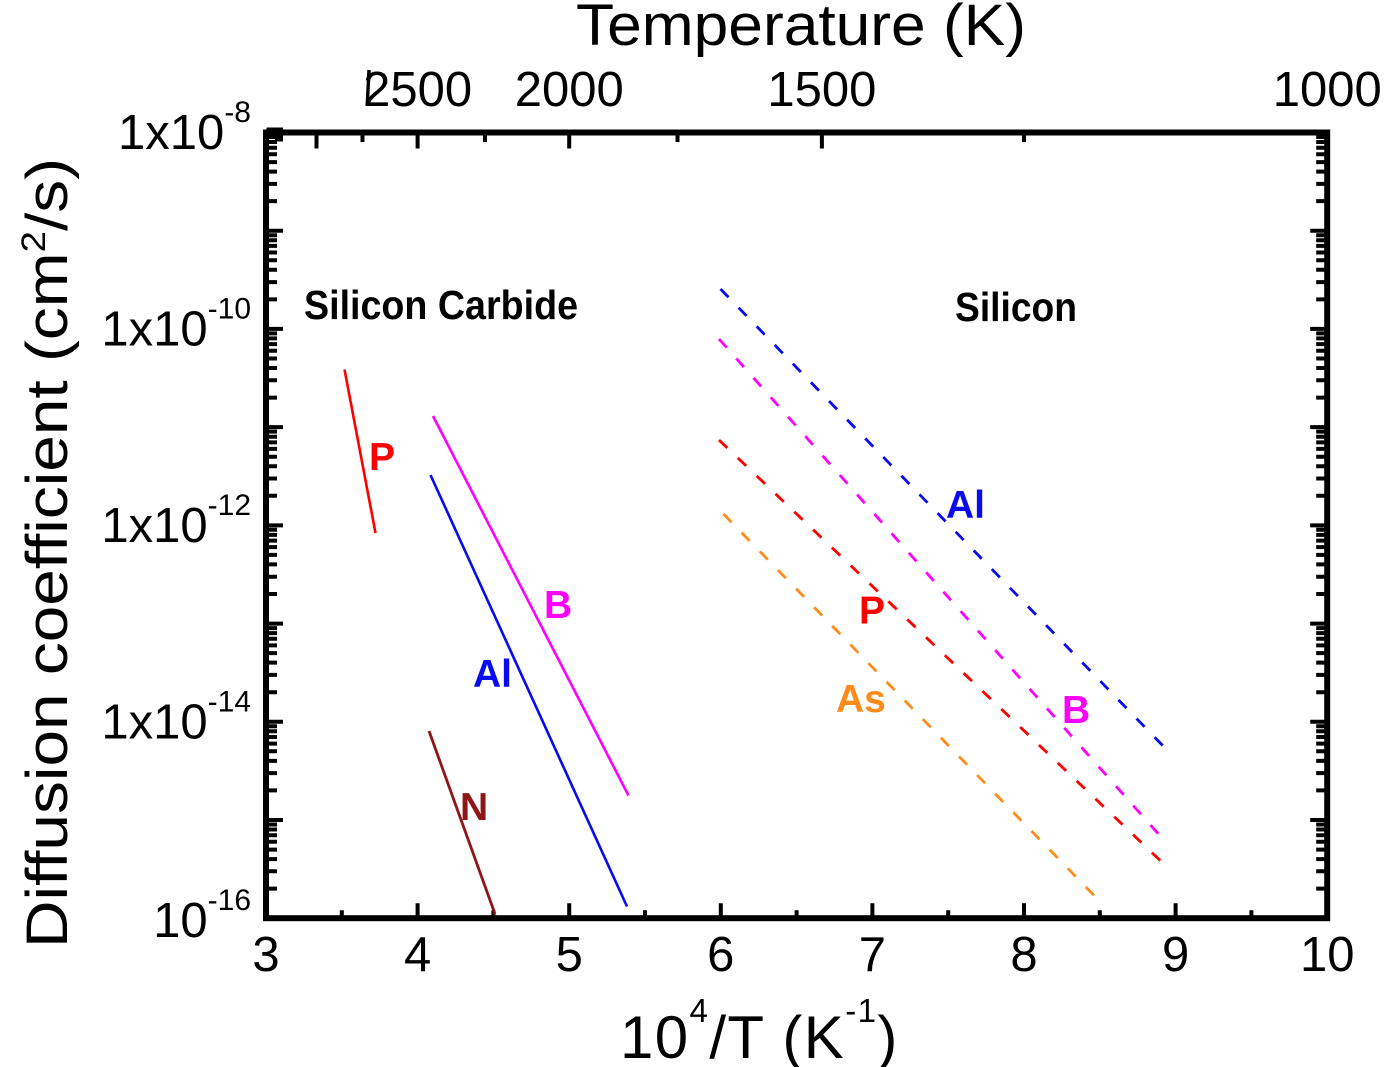 This screenshot has height=1067, width=1386. I want to click on svg-text: 8, so click(1023, 955).